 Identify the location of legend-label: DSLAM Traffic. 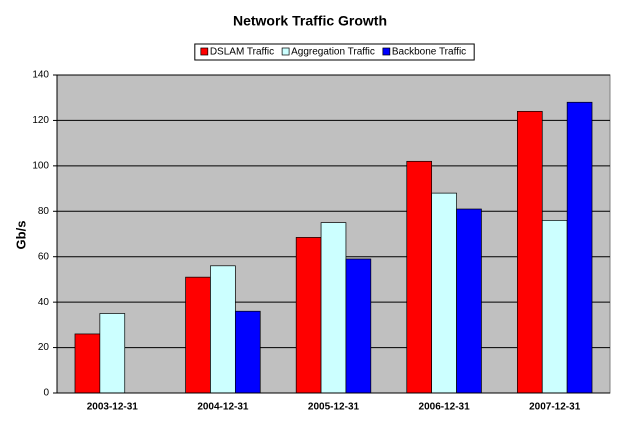
(242, 52).